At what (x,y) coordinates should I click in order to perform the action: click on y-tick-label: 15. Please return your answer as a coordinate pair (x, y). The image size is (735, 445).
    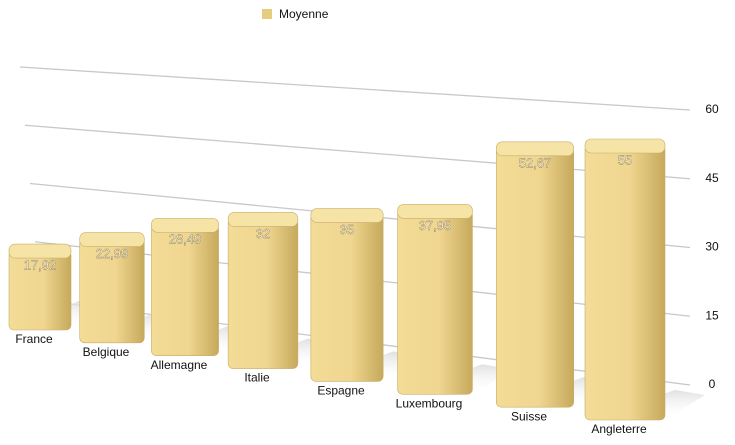
    Looking at the image, I should click on (712, 315).